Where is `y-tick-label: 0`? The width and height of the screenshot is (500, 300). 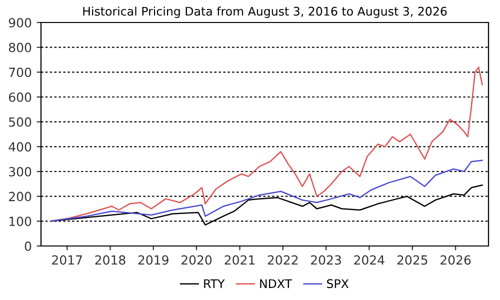 y-tick-label: 0 is located at coordinates (28, 246).